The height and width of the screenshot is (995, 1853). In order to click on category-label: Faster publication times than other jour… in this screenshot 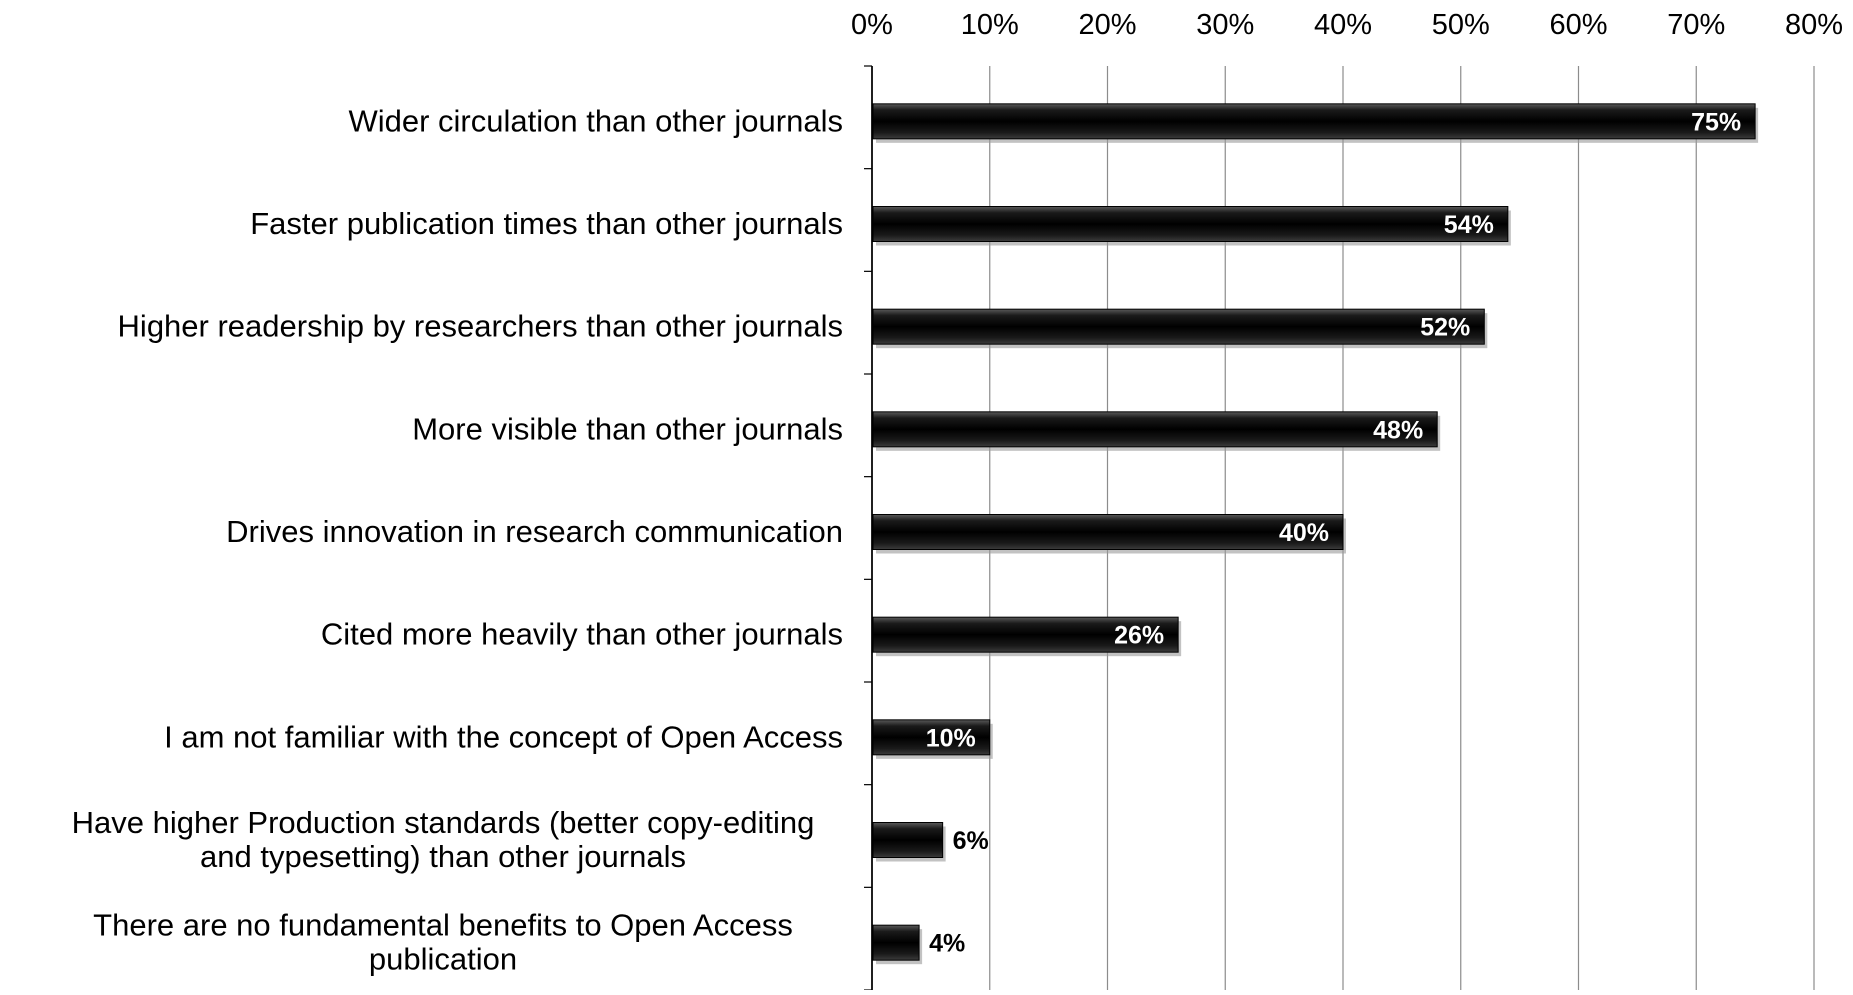, I will do `click(546, 223)`.